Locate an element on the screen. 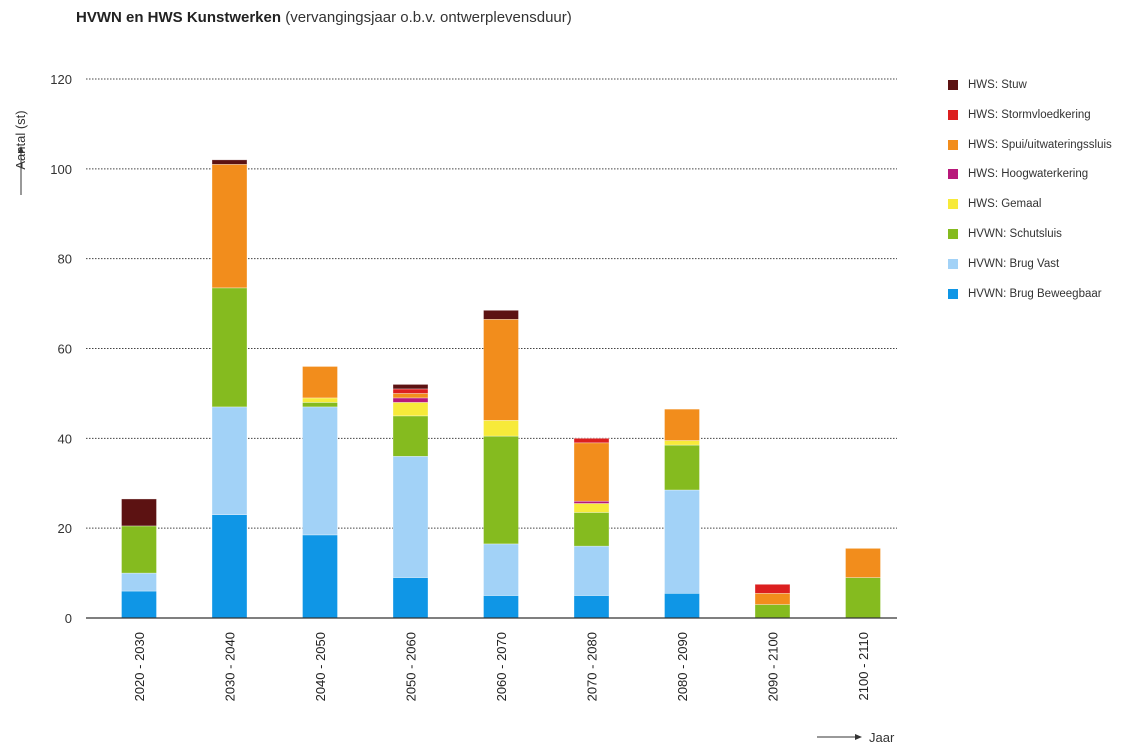  y-axis-label: Aantal (st) is located at coordinates (20, 139).